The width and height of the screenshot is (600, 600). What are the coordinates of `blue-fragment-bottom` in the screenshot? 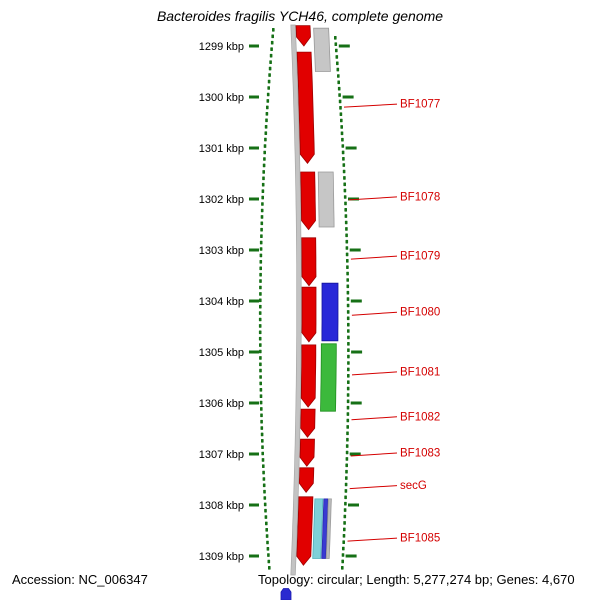 It's located at (286, 594).